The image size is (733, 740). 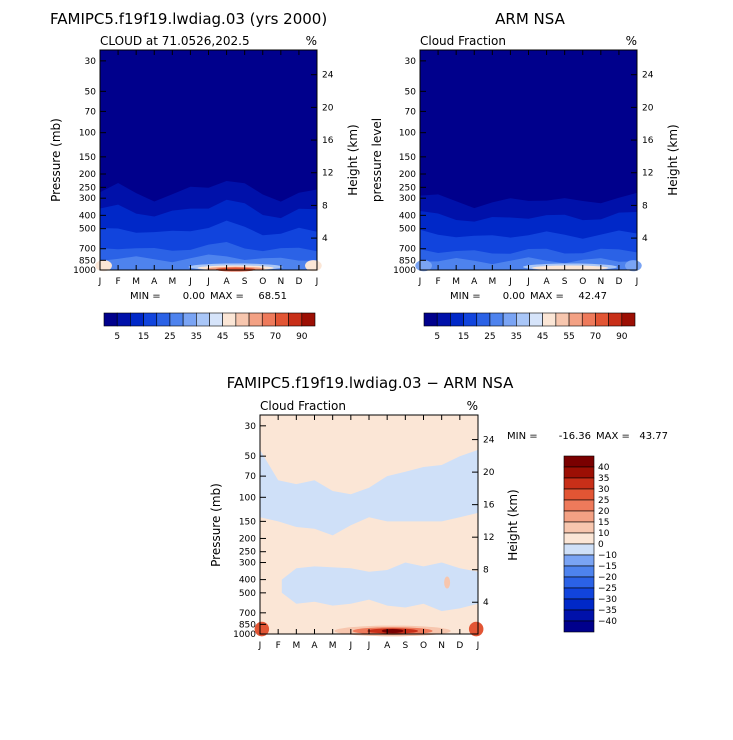 What do you see at coordinates (194, 296) in the screenshot?
I see `panel-model-min-value: 0.00` at bounding box center [194, 296].